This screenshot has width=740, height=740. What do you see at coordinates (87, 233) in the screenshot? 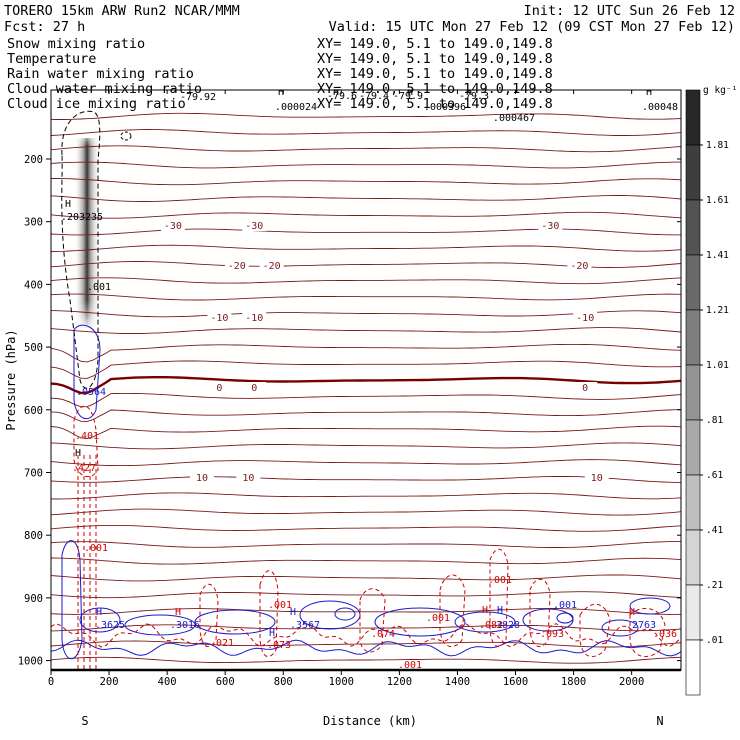
I see `snow-plume` at bounding box center [87, 233].